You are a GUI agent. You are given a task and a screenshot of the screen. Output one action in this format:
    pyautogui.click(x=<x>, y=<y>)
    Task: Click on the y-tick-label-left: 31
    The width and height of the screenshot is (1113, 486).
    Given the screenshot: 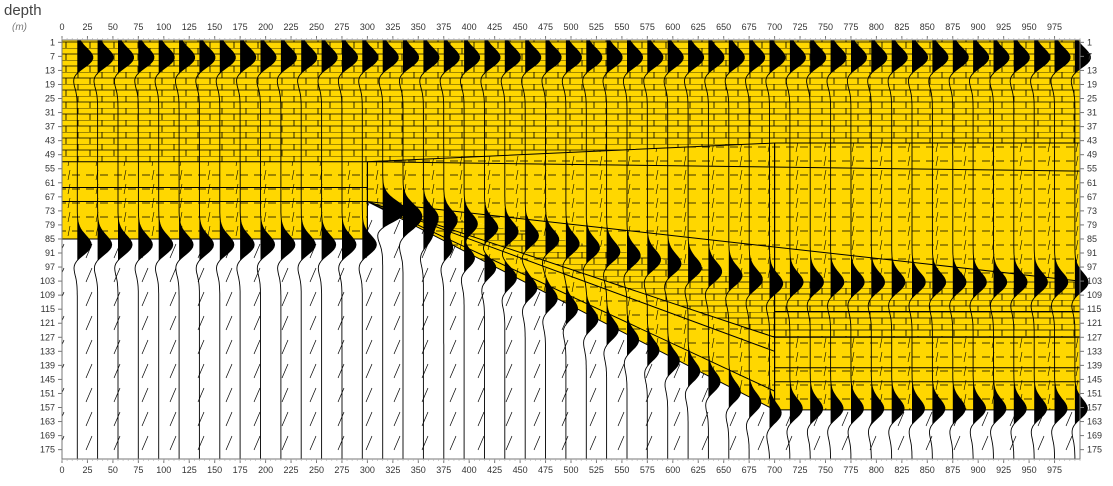 What is the action you would take?
    pyautogui.click(x=50, y=113)
    